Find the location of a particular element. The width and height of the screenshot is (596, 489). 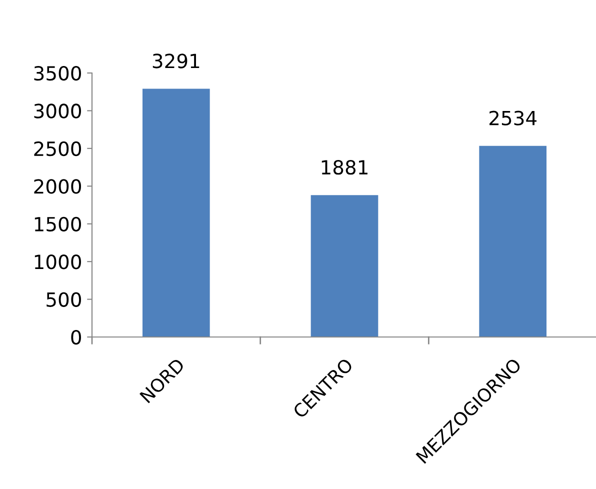

data-label: 3291 is located at coordinates (176, 61).